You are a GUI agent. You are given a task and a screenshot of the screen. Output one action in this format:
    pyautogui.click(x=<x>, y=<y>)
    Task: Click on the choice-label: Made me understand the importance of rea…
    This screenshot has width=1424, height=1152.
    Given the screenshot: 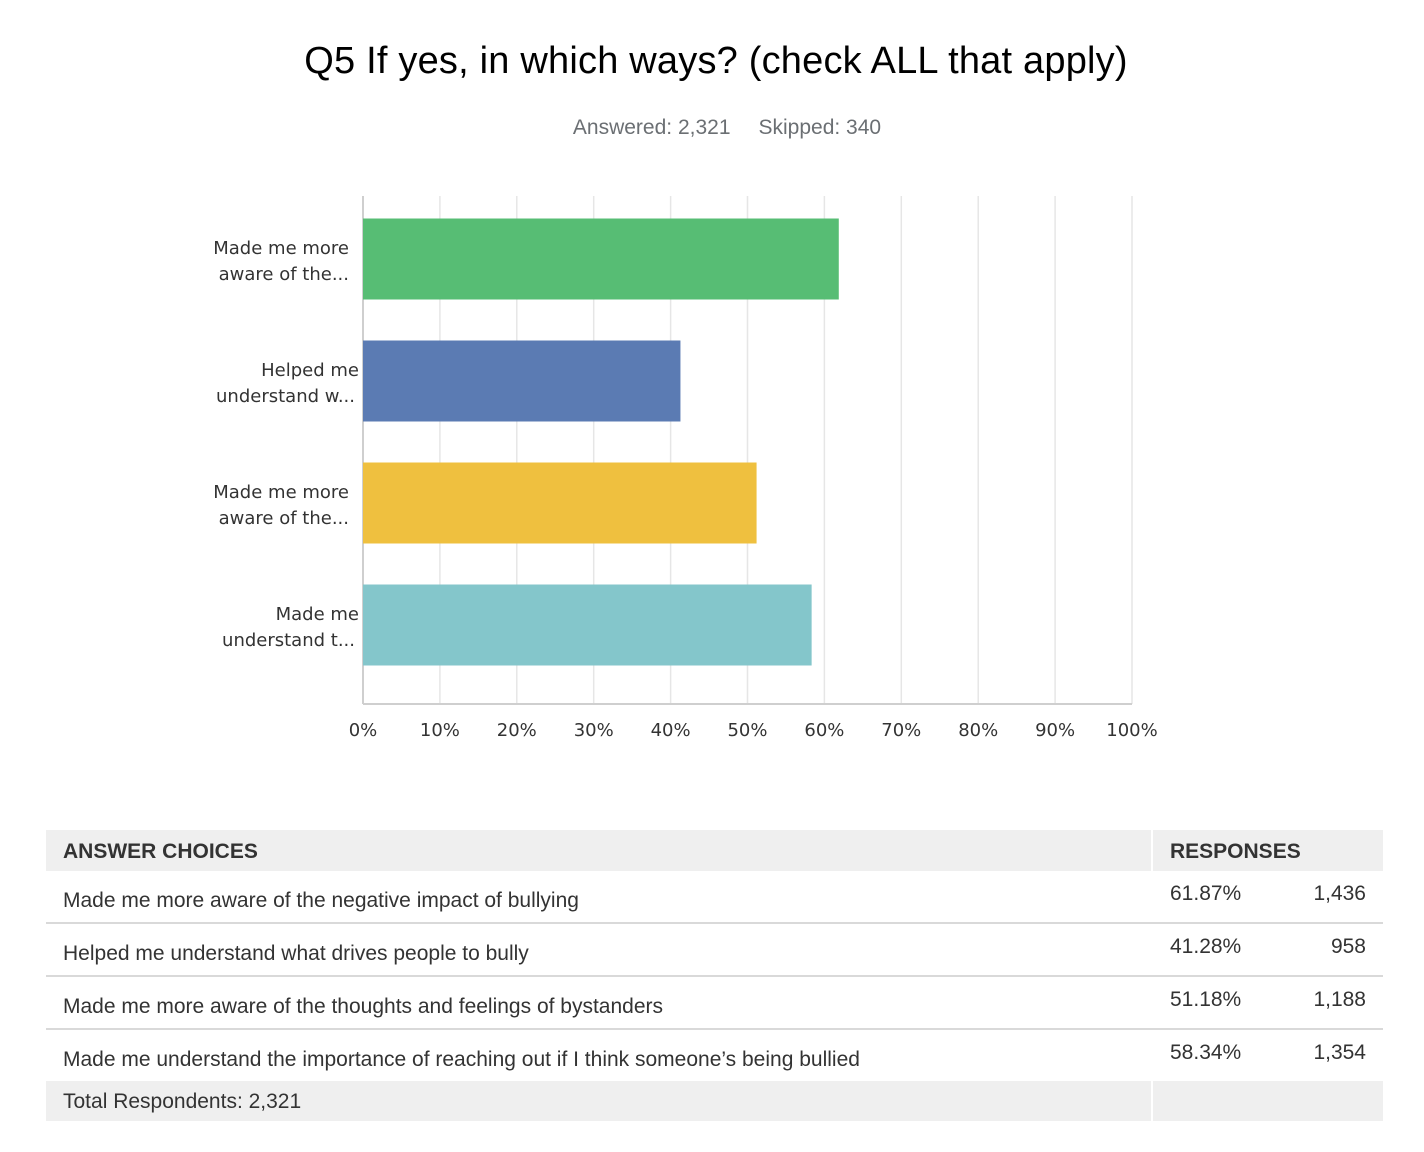 What is the action you would take?
    pyautogui.click(x=461, y=1059)
    